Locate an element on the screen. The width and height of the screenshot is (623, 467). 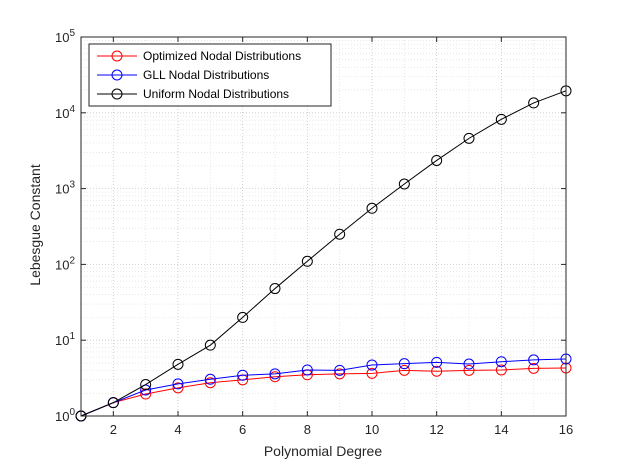
legend-item: Optimized Nodal Distributions is located at coordinates (199, 56).